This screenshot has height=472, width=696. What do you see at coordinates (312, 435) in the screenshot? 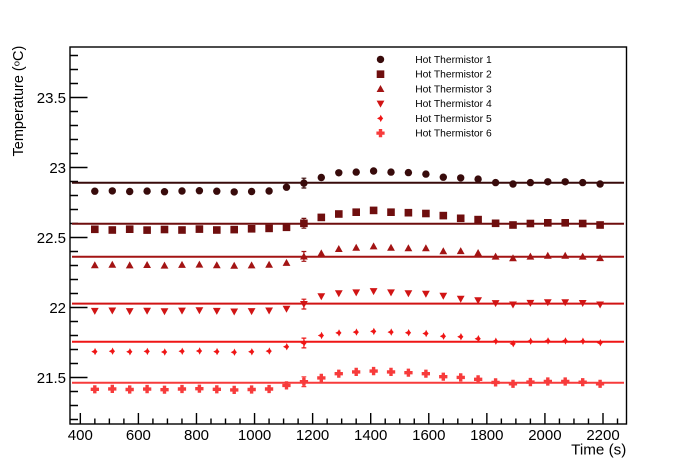
I see `svg-text: 1200` at bounding box center [312, 435].